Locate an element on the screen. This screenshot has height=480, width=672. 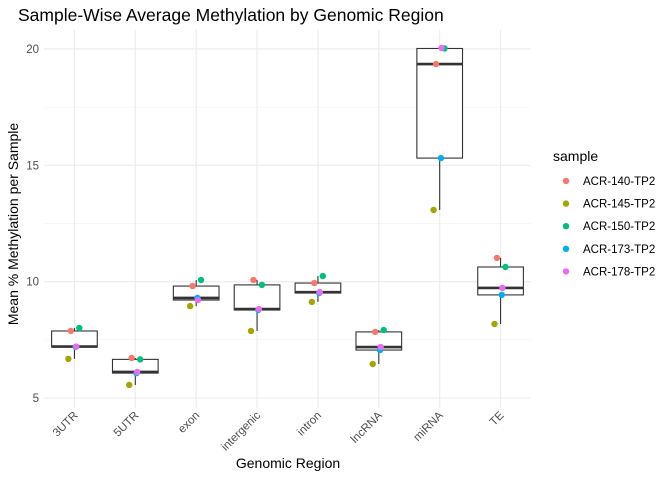
box-intergenic is located at coordinates (257, 305).